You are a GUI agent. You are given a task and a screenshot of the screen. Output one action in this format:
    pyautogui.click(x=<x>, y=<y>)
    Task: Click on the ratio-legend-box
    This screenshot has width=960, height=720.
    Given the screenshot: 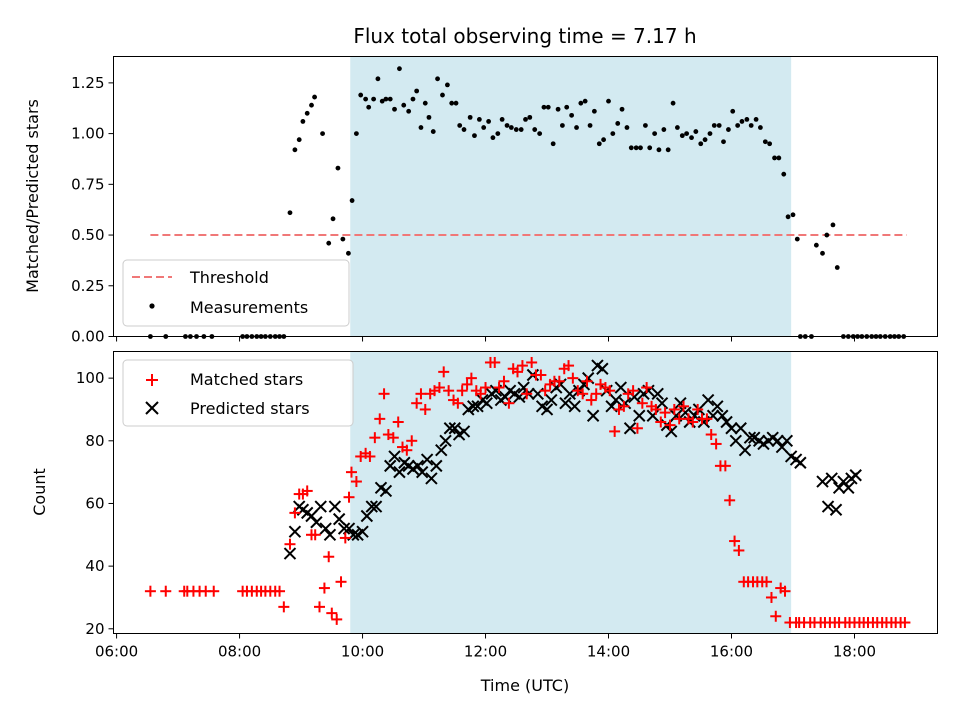 What is the action you would take?
    pyautogui.click(x=236, y=293)
    